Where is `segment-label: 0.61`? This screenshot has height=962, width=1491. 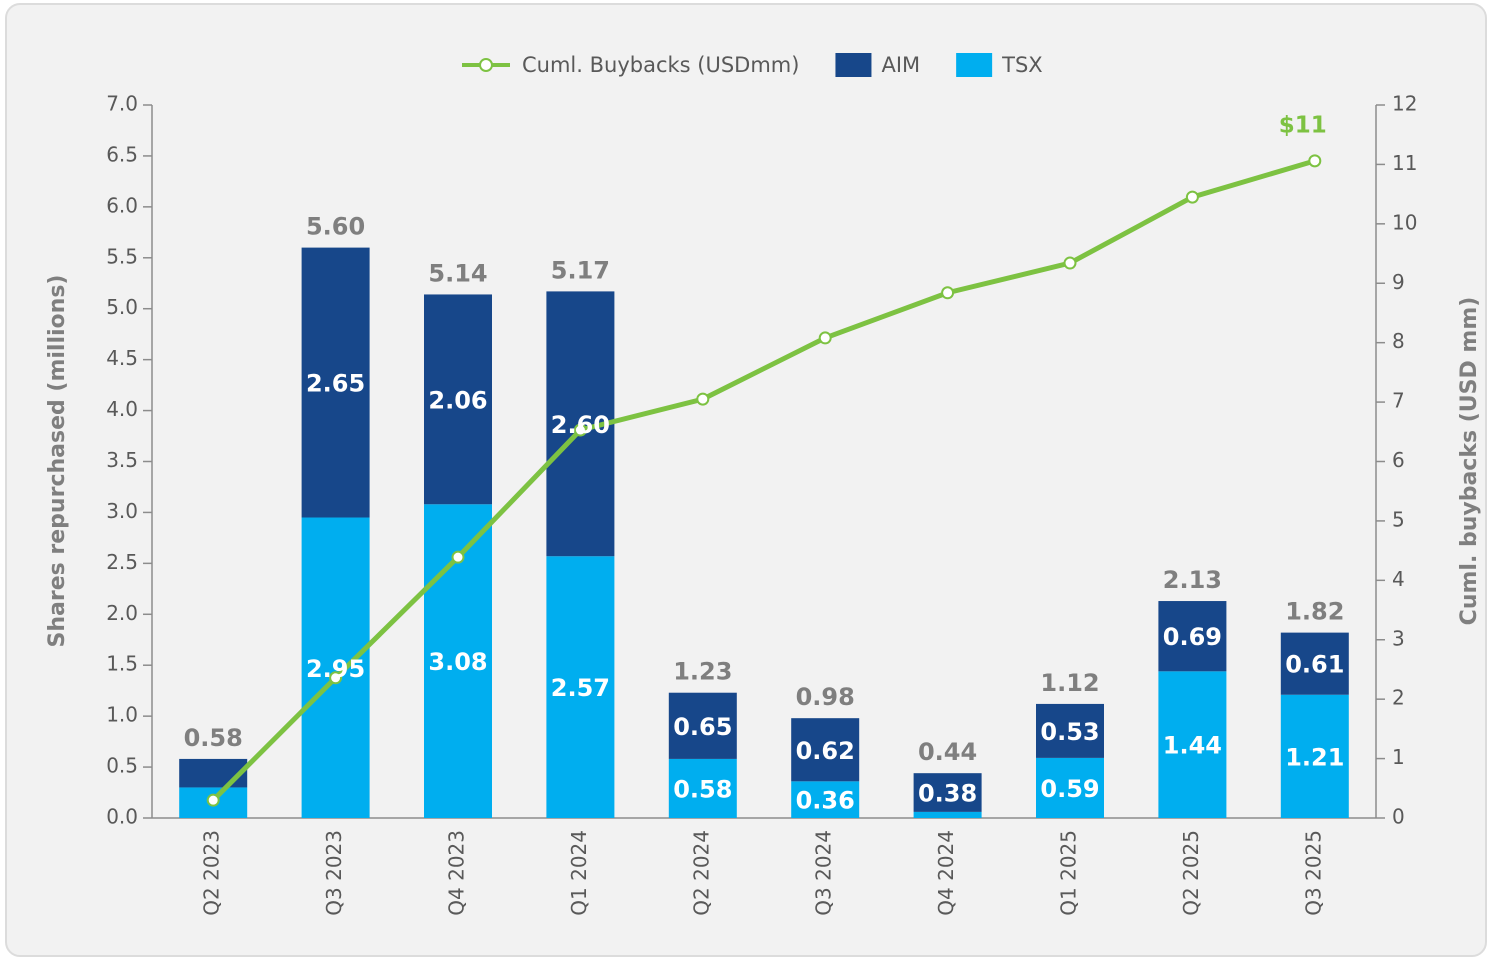
segment-label: 0.61 is located at coordinates (1314, 665).